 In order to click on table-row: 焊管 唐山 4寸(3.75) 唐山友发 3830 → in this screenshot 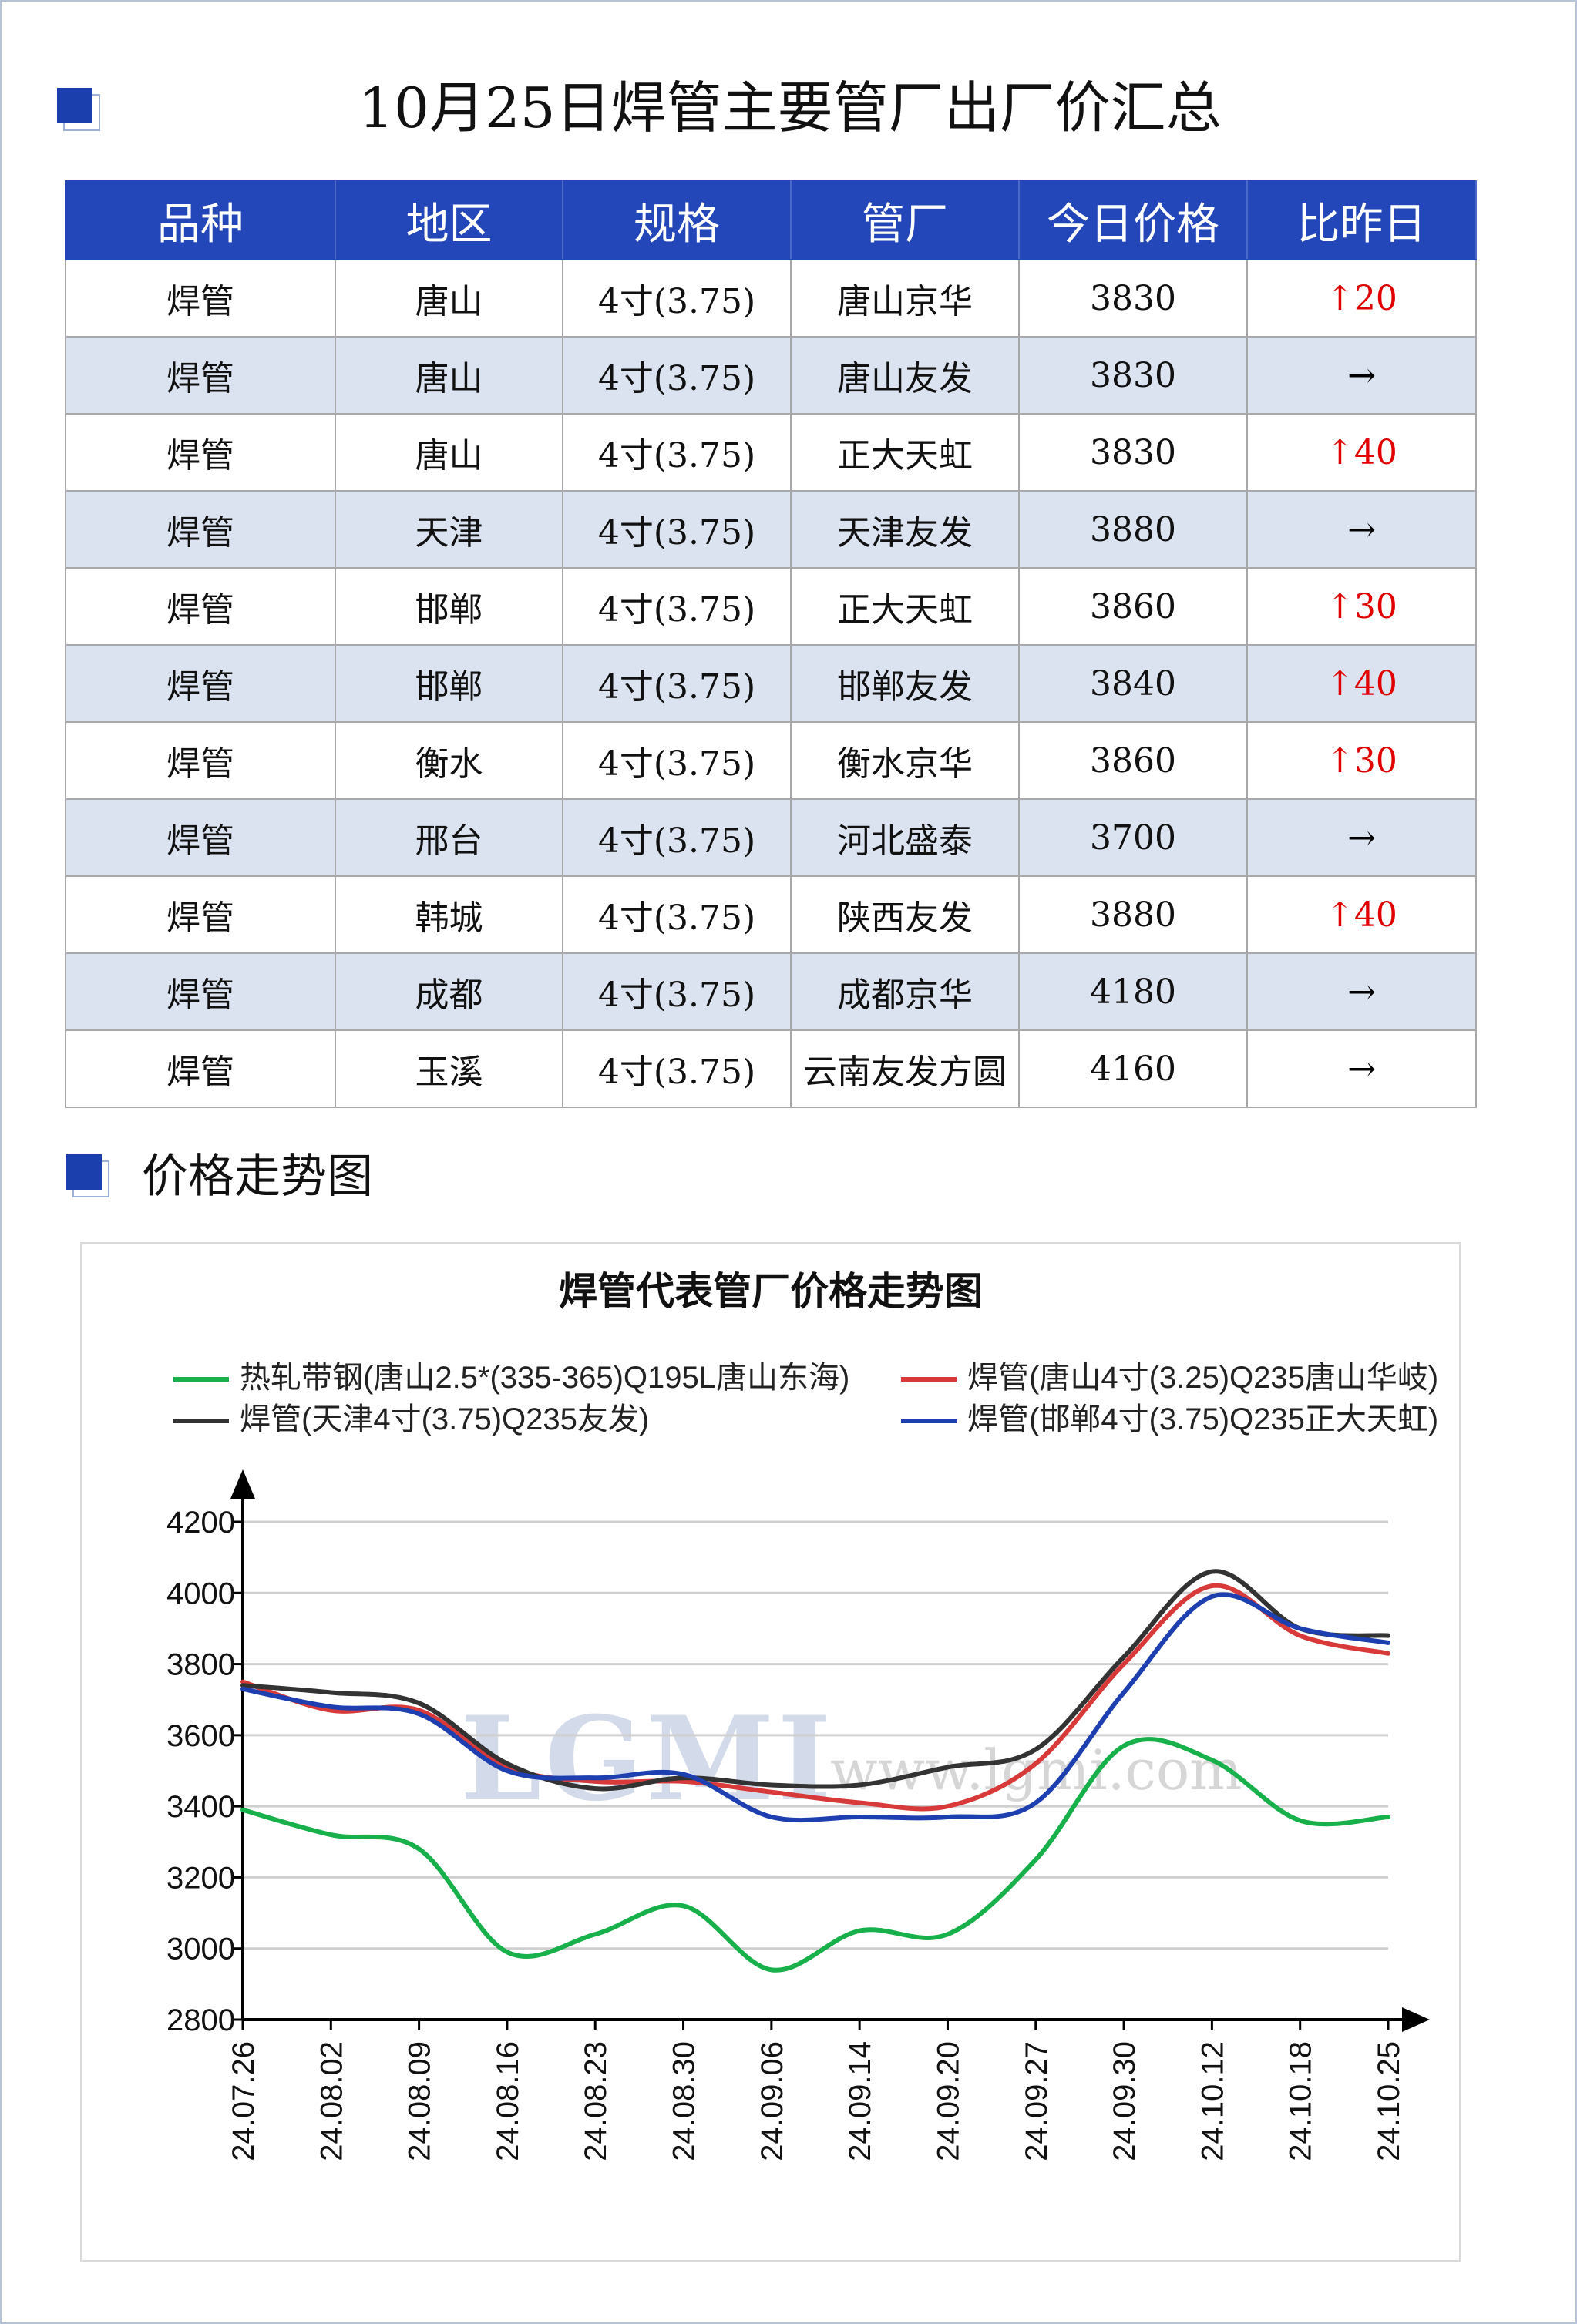, I will do `click(771, 375)`.